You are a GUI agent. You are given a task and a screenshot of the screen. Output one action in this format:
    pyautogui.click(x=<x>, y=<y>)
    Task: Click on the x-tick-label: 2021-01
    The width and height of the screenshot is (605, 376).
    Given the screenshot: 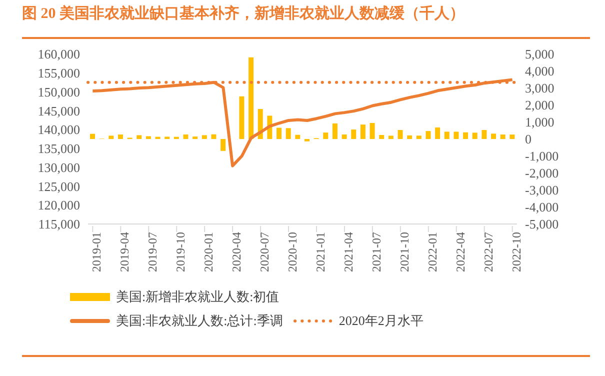 What is the action you would take?
    pyautogui.click(x=320, y=252)
    